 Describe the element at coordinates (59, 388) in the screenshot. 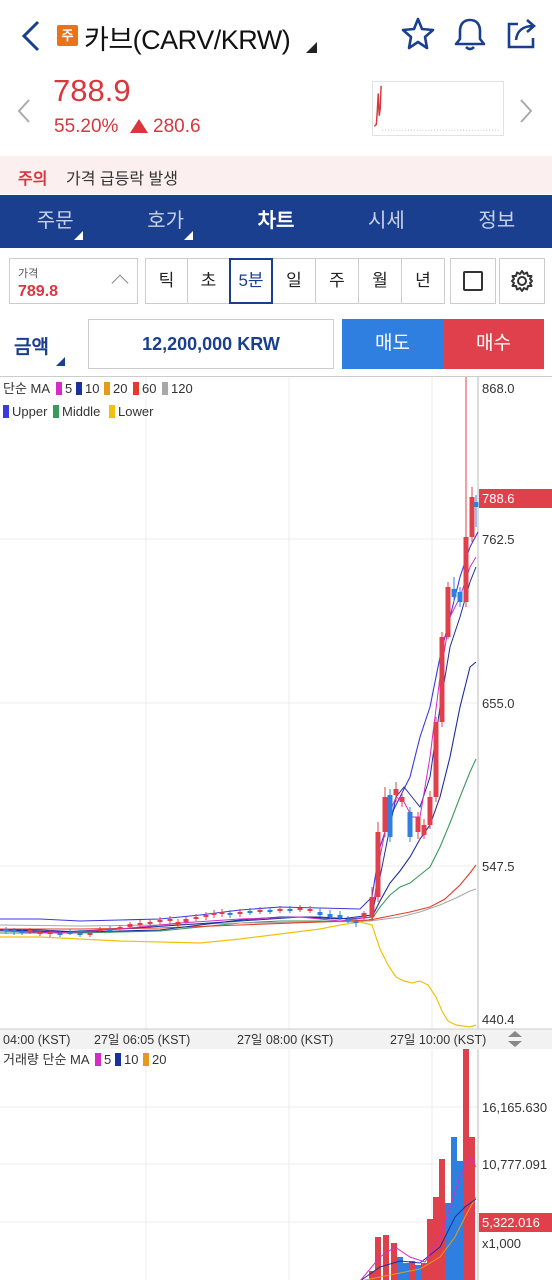

I see `ma5-swatch` at that location.